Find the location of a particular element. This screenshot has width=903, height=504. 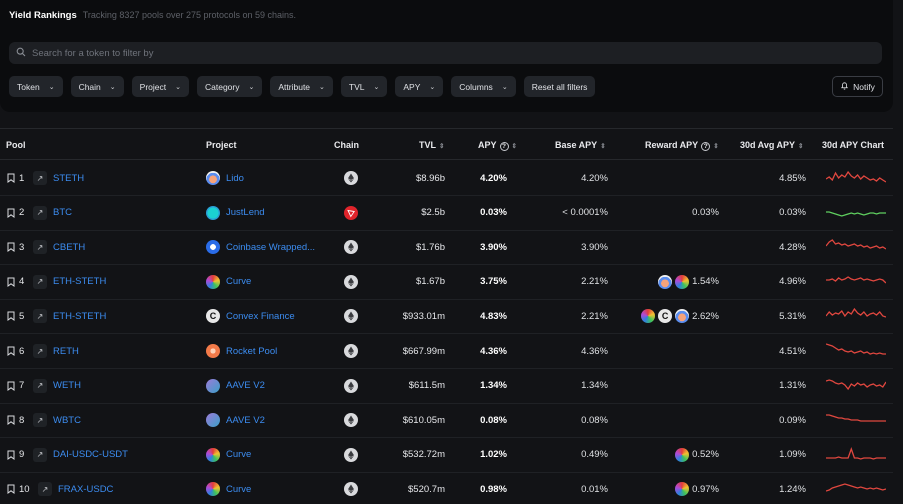

apy-value: 1.02% is located at coordinates (493, 455).